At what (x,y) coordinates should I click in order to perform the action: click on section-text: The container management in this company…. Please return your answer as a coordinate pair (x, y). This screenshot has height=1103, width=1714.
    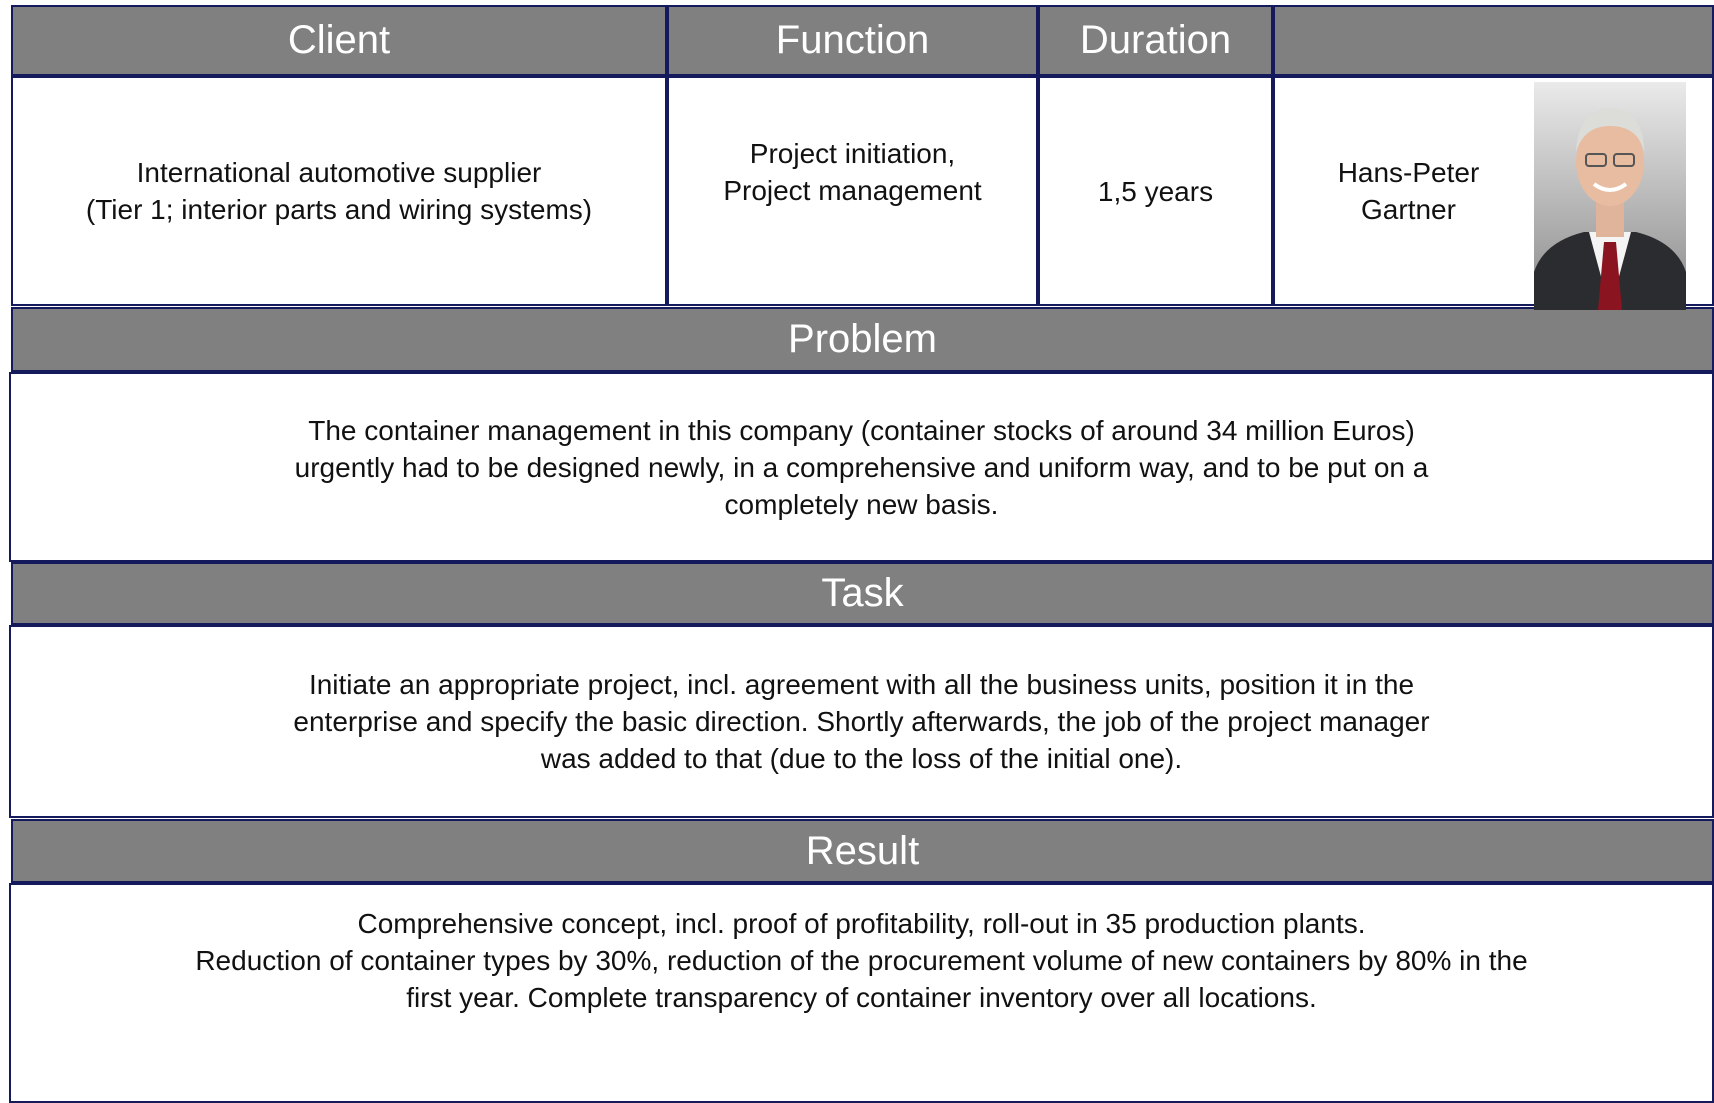
    Looking at the image, I should click on (861, 430).